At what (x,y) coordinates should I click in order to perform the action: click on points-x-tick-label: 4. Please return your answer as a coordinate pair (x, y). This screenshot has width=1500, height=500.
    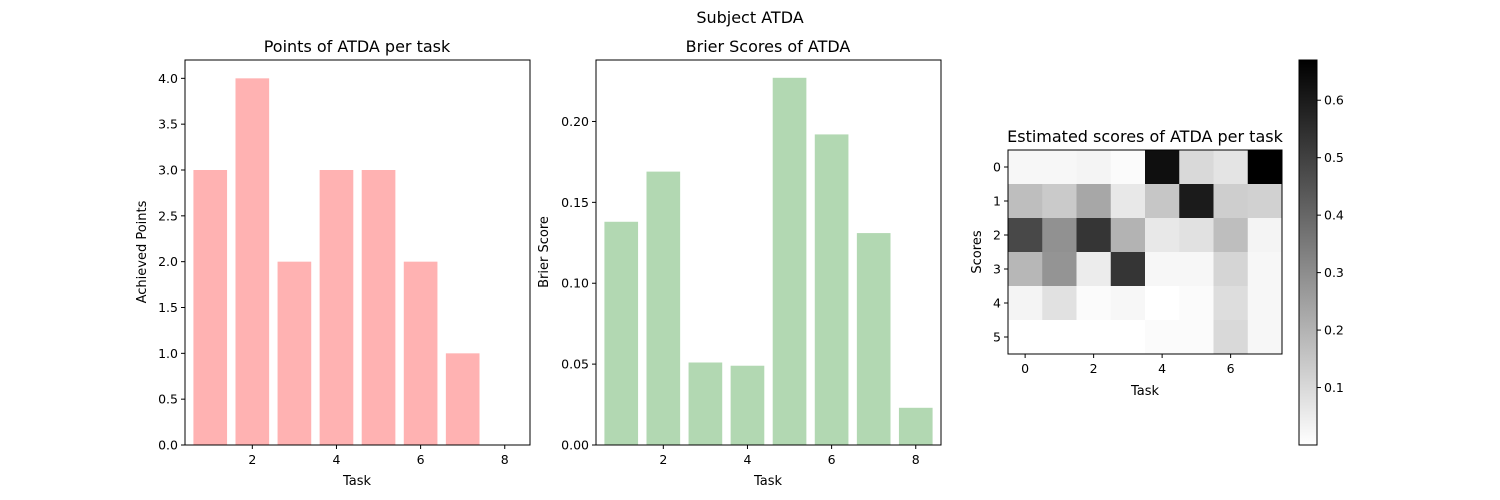
    Looking at the image, I should click on (336, 459).